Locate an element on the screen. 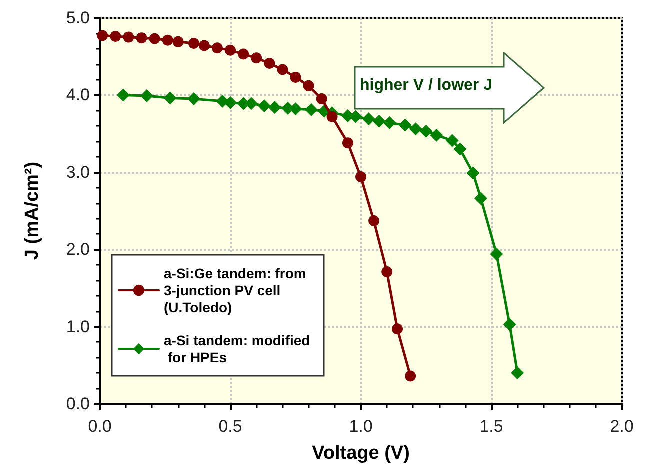 This screenshot has width=646, height=476. y-tick-label: 1.0 is located at coordinates (78, 326).